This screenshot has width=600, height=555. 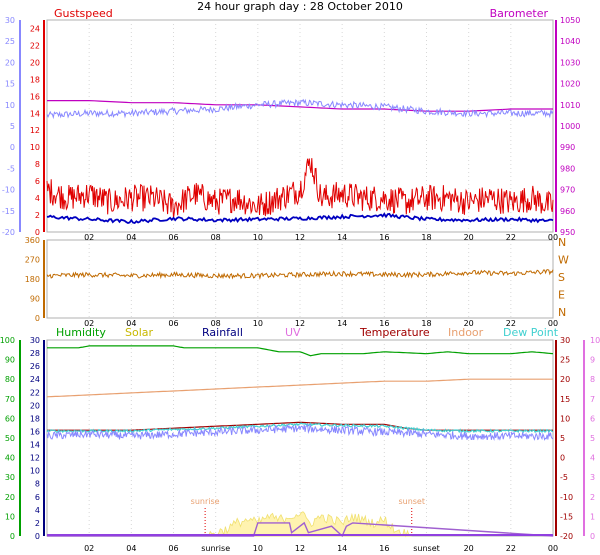 What do you see at coordinates (216, 237) in the screenshot?
I see `x-tick-label: 08` at bounding box center [216, 237].